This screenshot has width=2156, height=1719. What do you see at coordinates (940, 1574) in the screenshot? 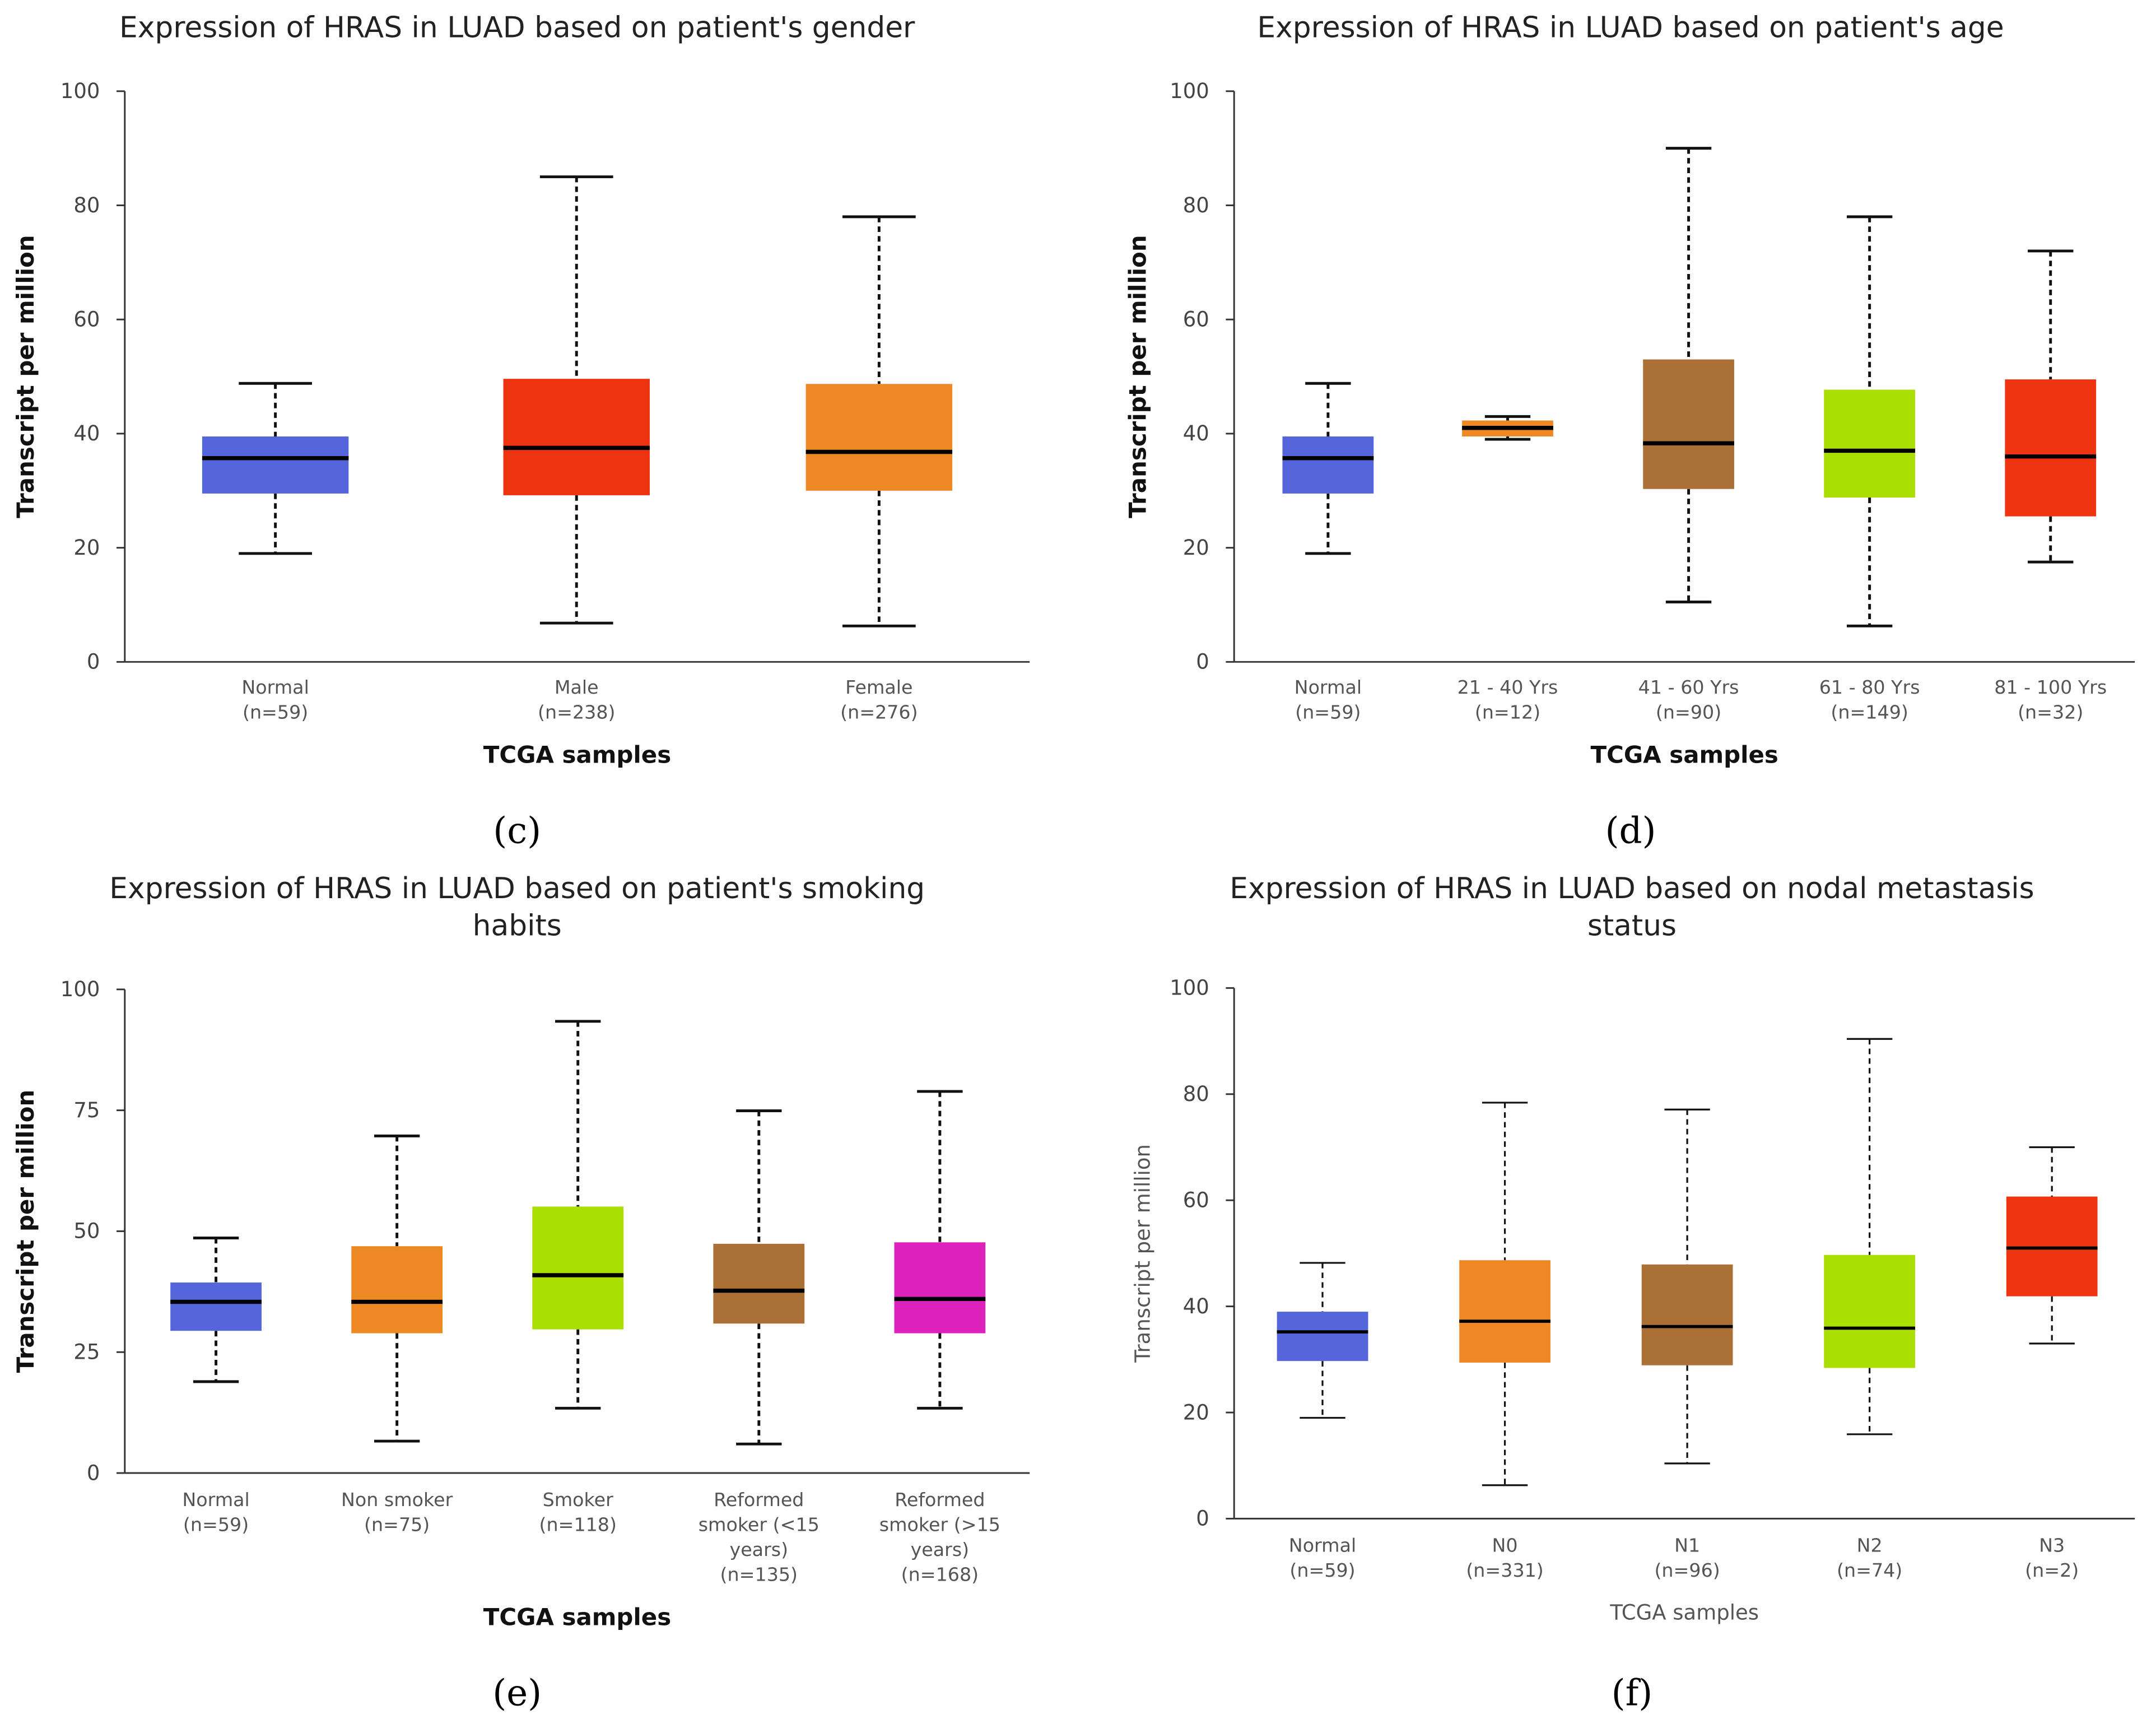
I see `category-label: (n=168)` at bounding box center [940, 1574].